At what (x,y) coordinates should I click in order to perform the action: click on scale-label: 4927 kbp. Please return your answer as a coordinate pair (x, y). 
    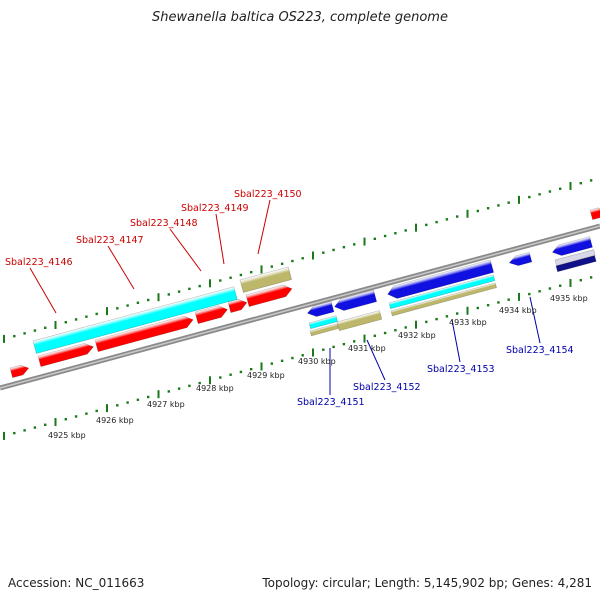
    Looking at the image, I should click on (166, 404).